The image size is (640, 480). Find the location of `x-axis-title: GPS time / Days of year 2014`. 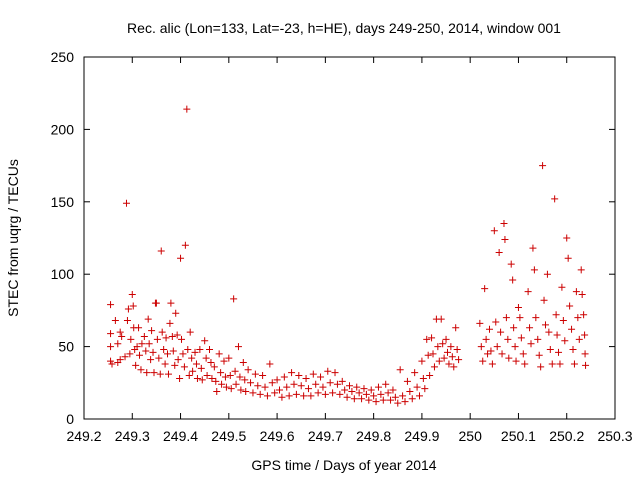

x-axis-title: GPS time / Days of year 2014 is located at coordinates (343, 465).